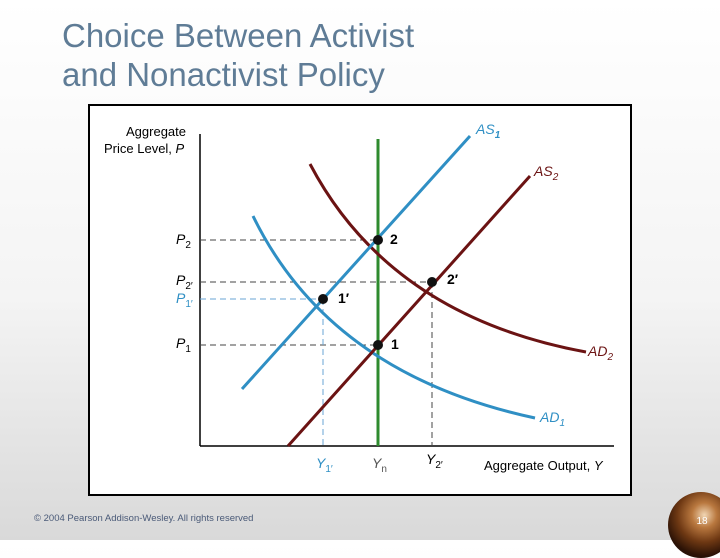 The height and width of the screenshot is (558, 720). Describe the element at coordinates (394, 239) in the screenshot. I see `point-2-label: 2` at that location.